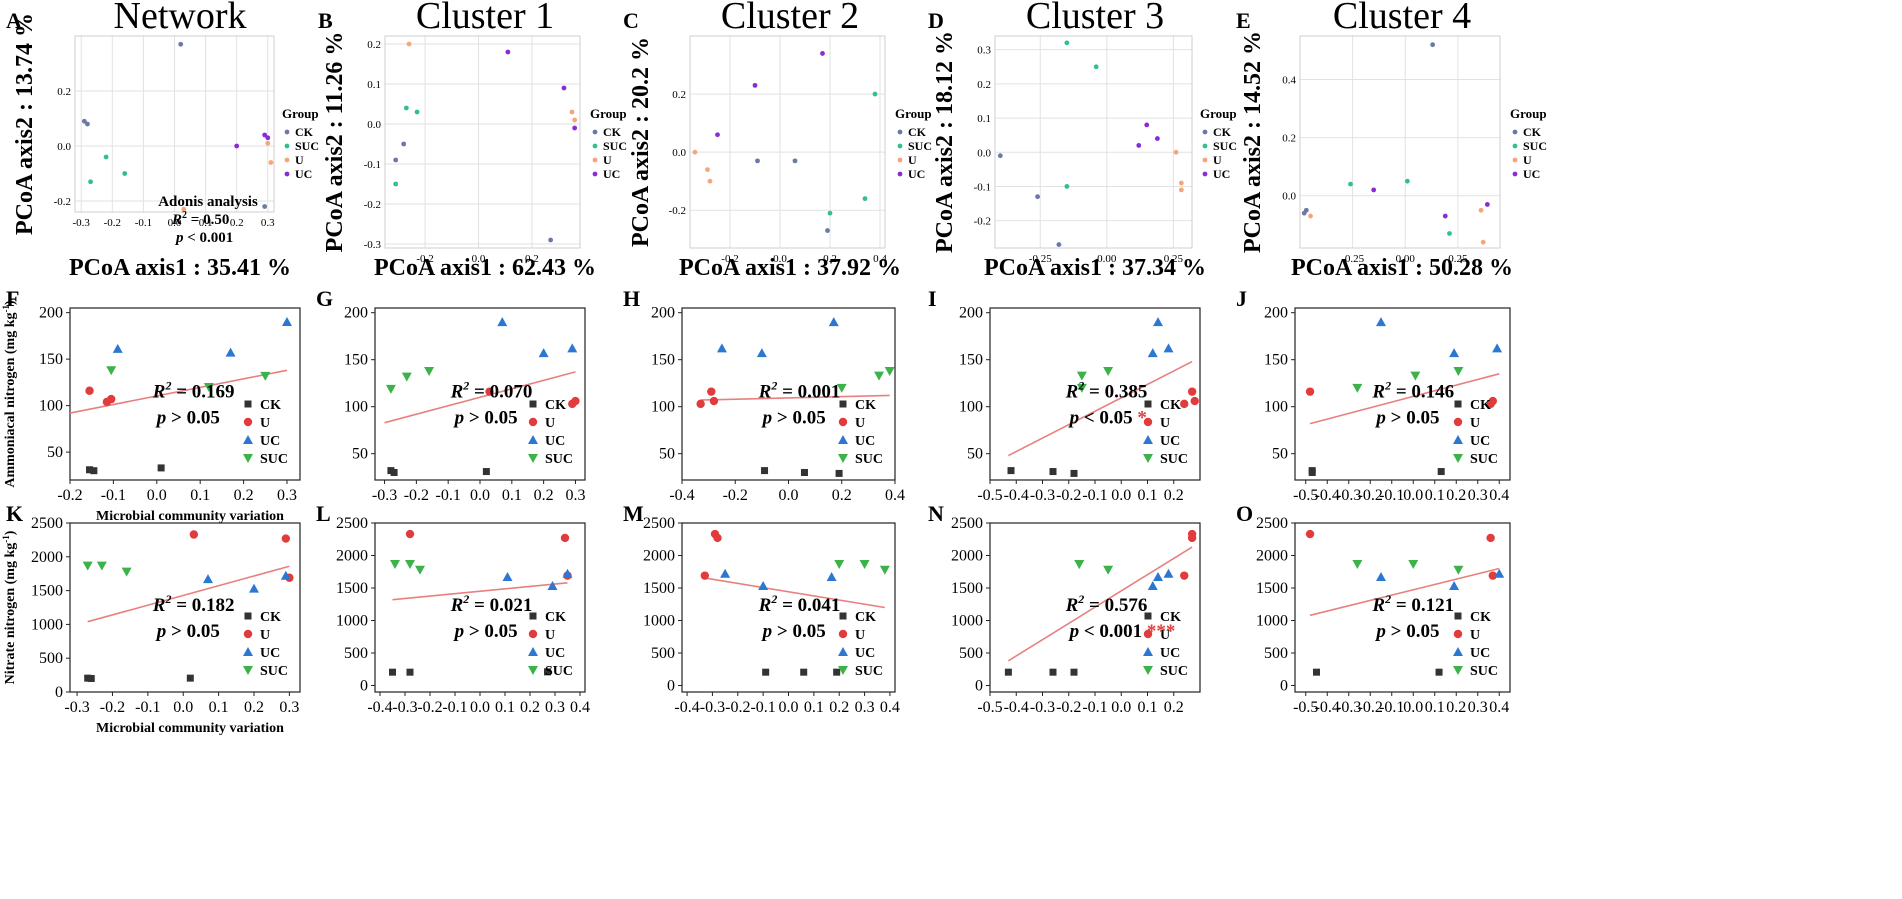 The width and height of the screenshot is (1902, 899). What do you see at coordinates (631, 20) in the screenshot?
I see `panel-label: C` at bounding box center [631, 20].